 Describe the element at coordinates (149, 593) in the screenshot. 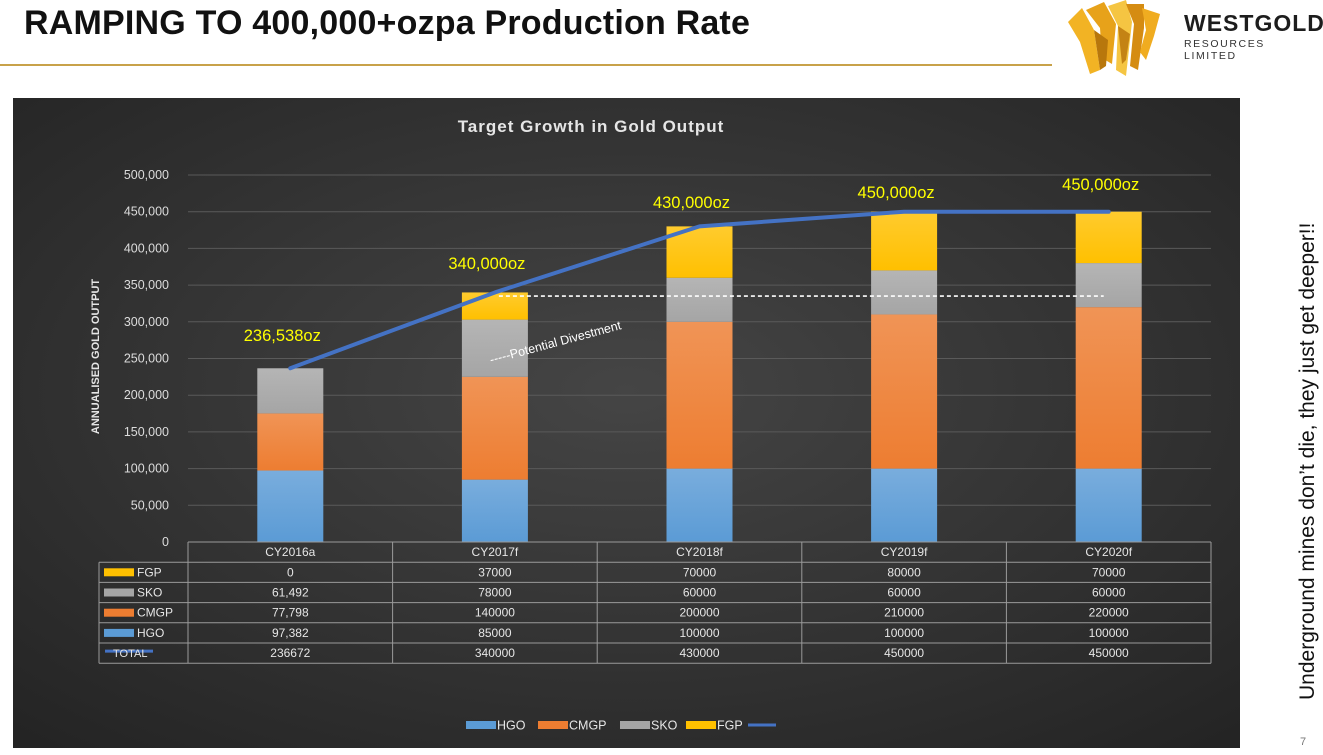

I see `table-row-label: SKO` at that location.